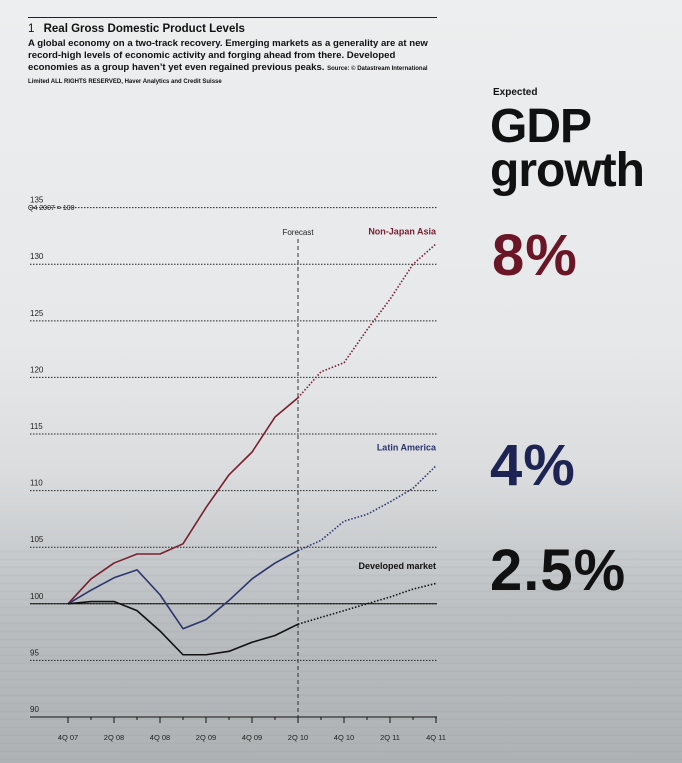  Describe the element at coordinates (114, 737) in the screenshot. I see `x-tick-label: 2Q 08` at that location.